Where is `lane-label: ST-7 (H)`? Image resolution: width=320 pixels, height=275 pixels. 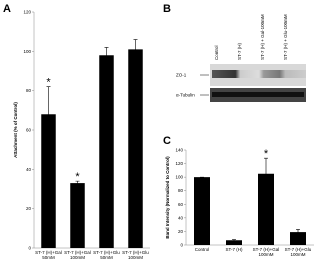
lane-label: ST-7 (H) is located at coordinates (239, 51).